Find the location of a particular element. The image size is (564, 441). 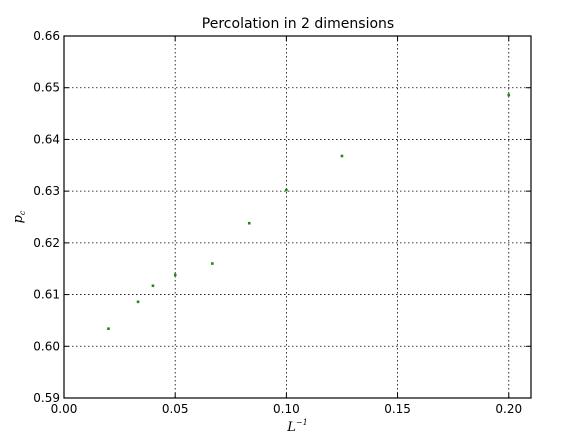

y-axis-label-base: p is located at coordinates (18, 218).